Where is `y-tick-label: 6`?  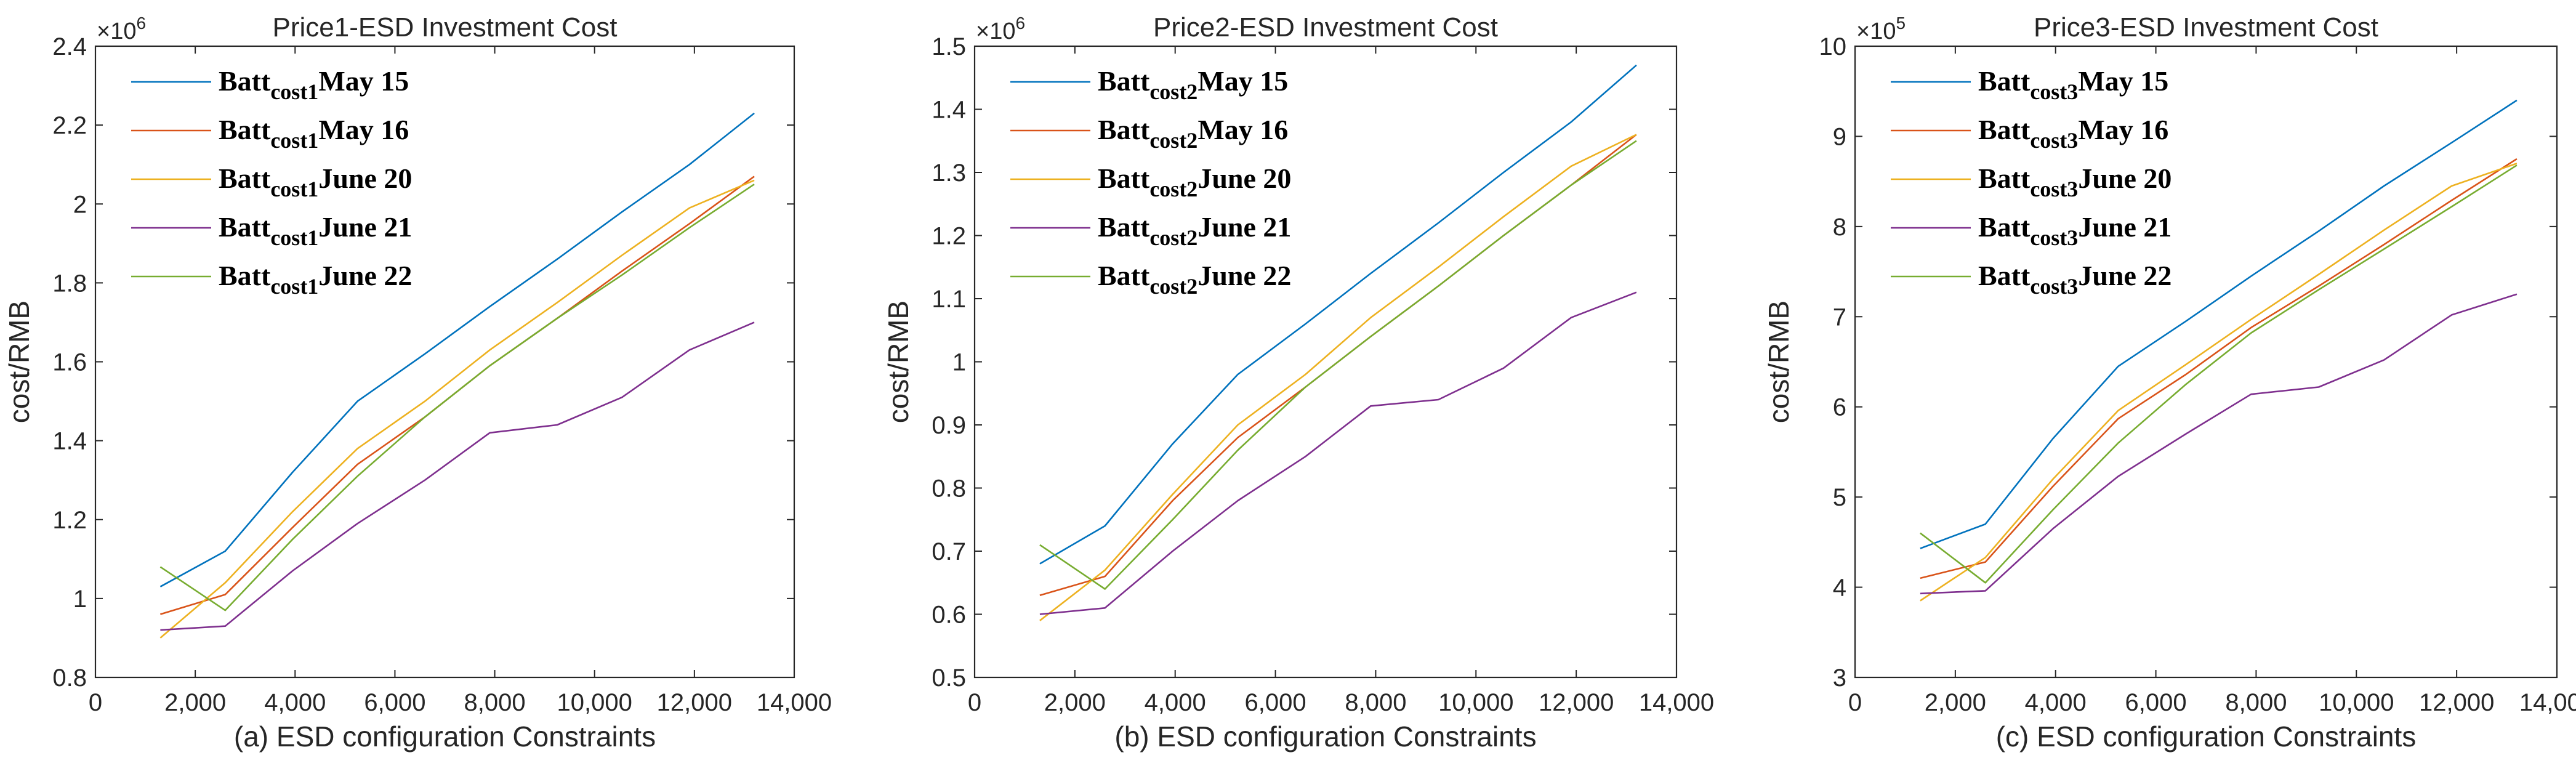
y-tick-label: 6 is located at coordinates (1839, 407).